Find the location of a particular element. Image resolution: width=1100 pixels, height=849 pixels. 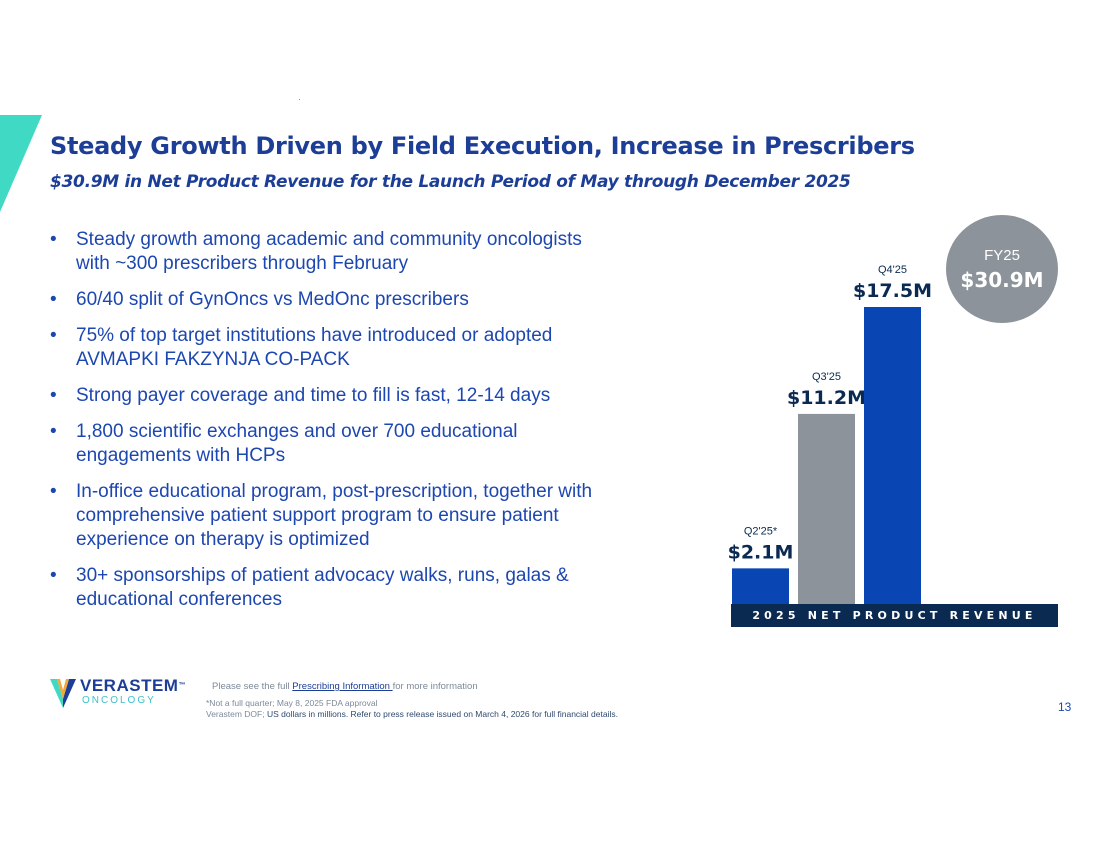

fy25-total-badge: FY25 $30.9M is located at coordinates (1002, 269).